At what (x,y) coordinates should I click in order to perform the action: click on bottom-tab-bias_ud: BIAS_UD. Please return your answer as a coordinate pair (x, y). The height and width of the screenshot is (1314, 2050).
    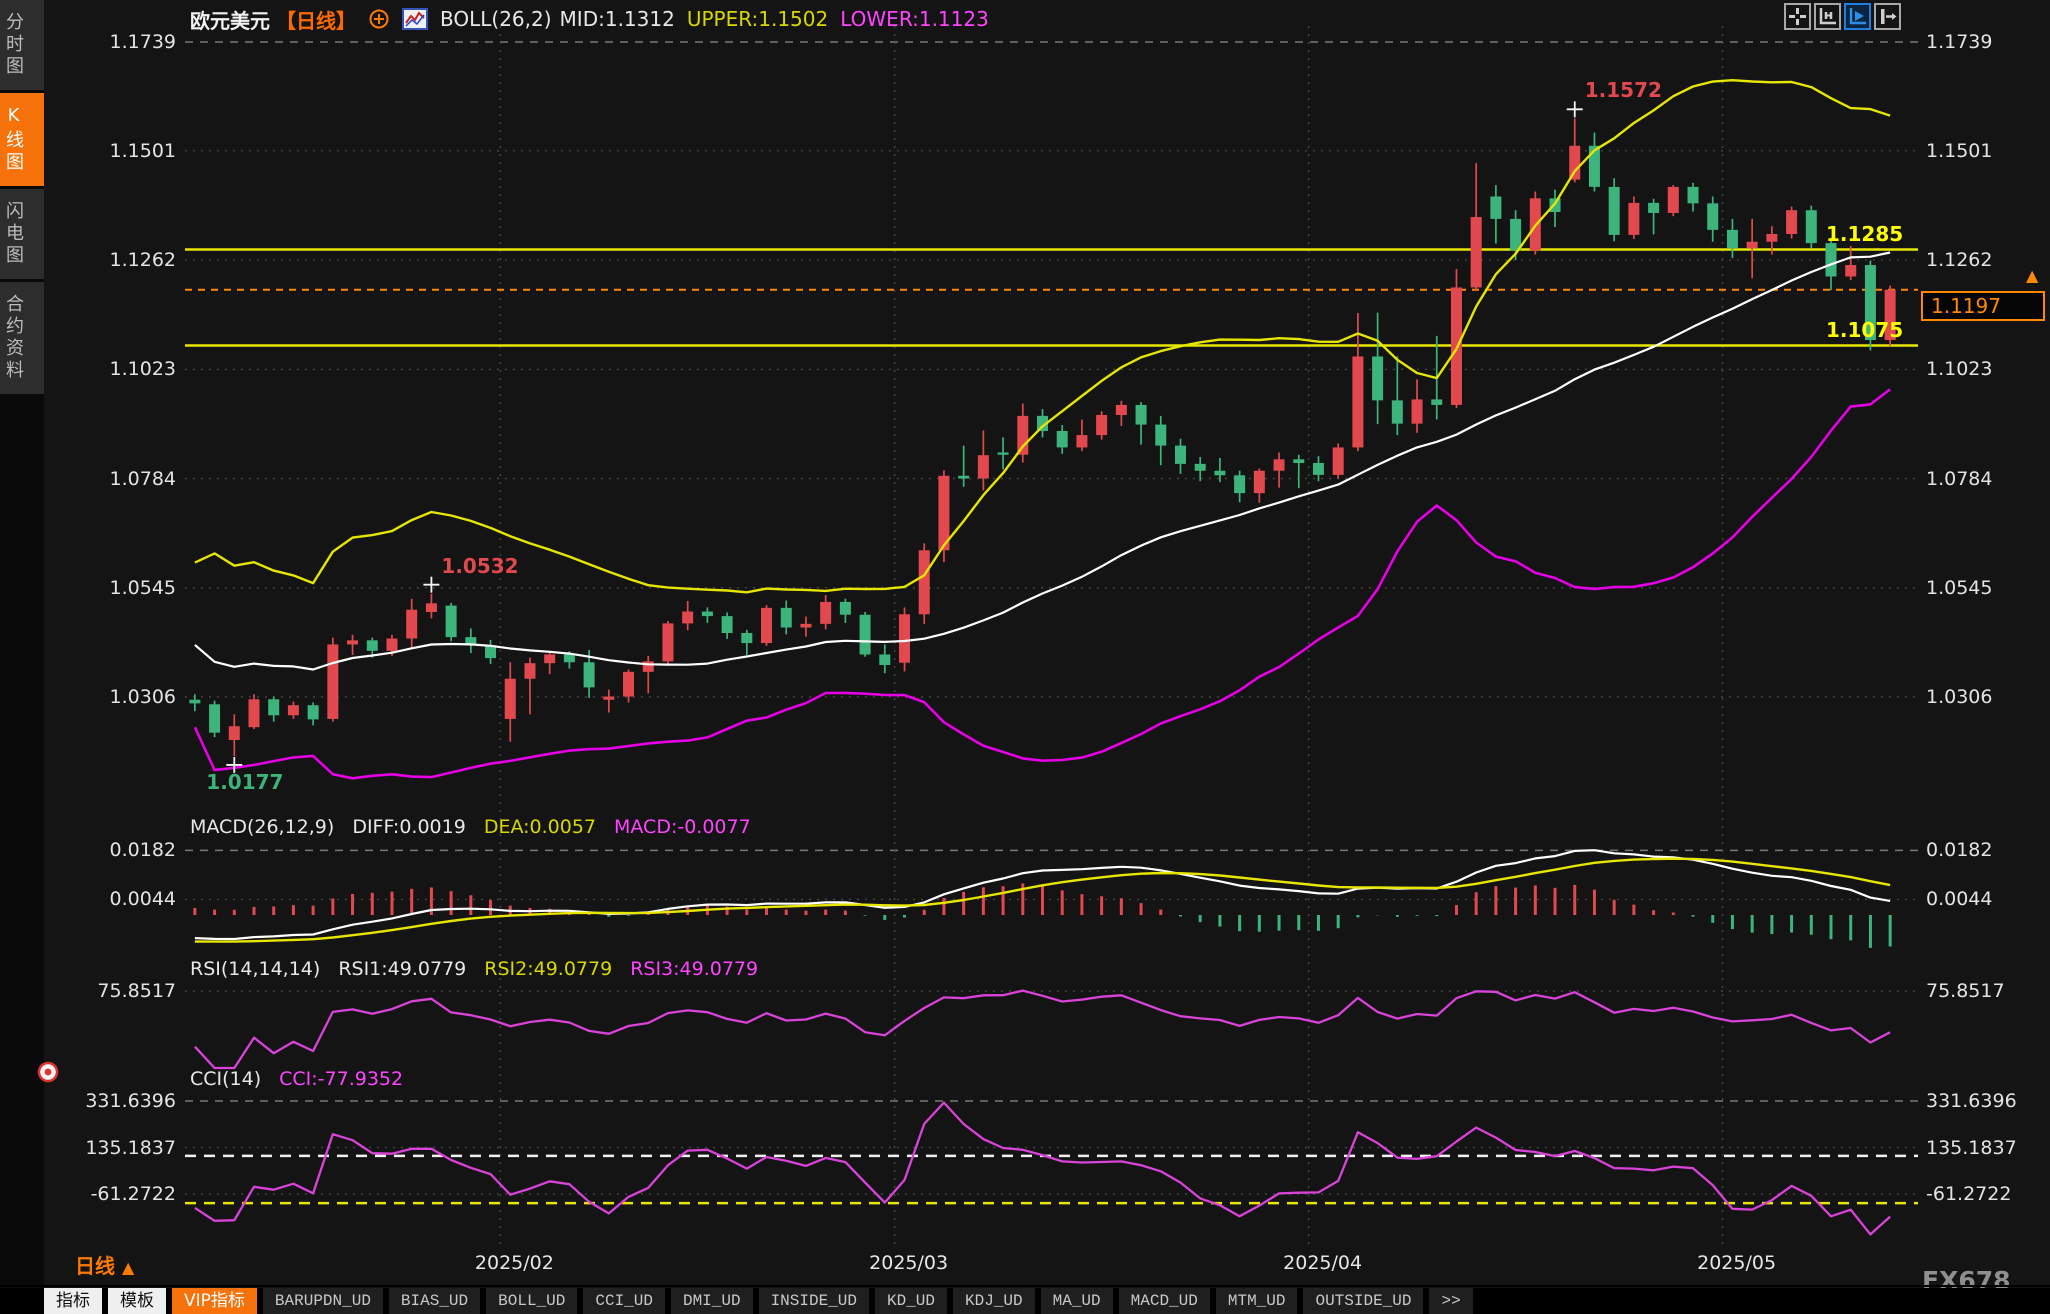
    Looking at the image, I should click on (434, 1301).